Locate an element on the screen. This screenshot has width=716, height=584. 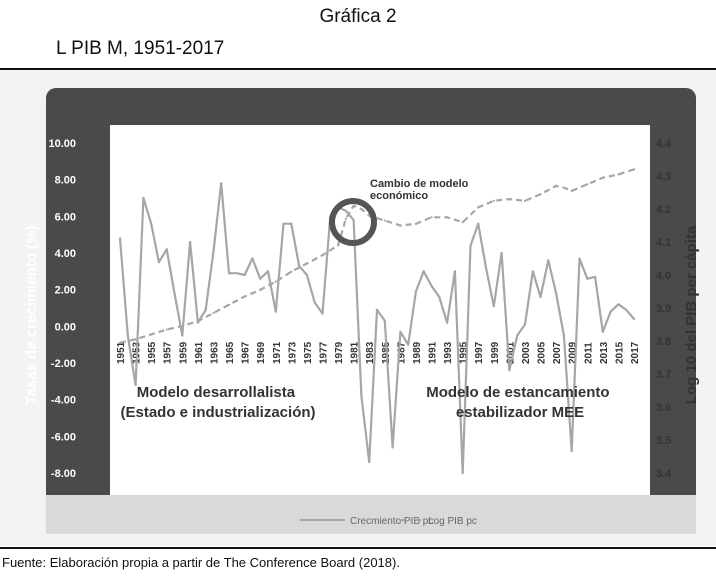
x-tick-label: 1995 is located at coordinates (464, 352).